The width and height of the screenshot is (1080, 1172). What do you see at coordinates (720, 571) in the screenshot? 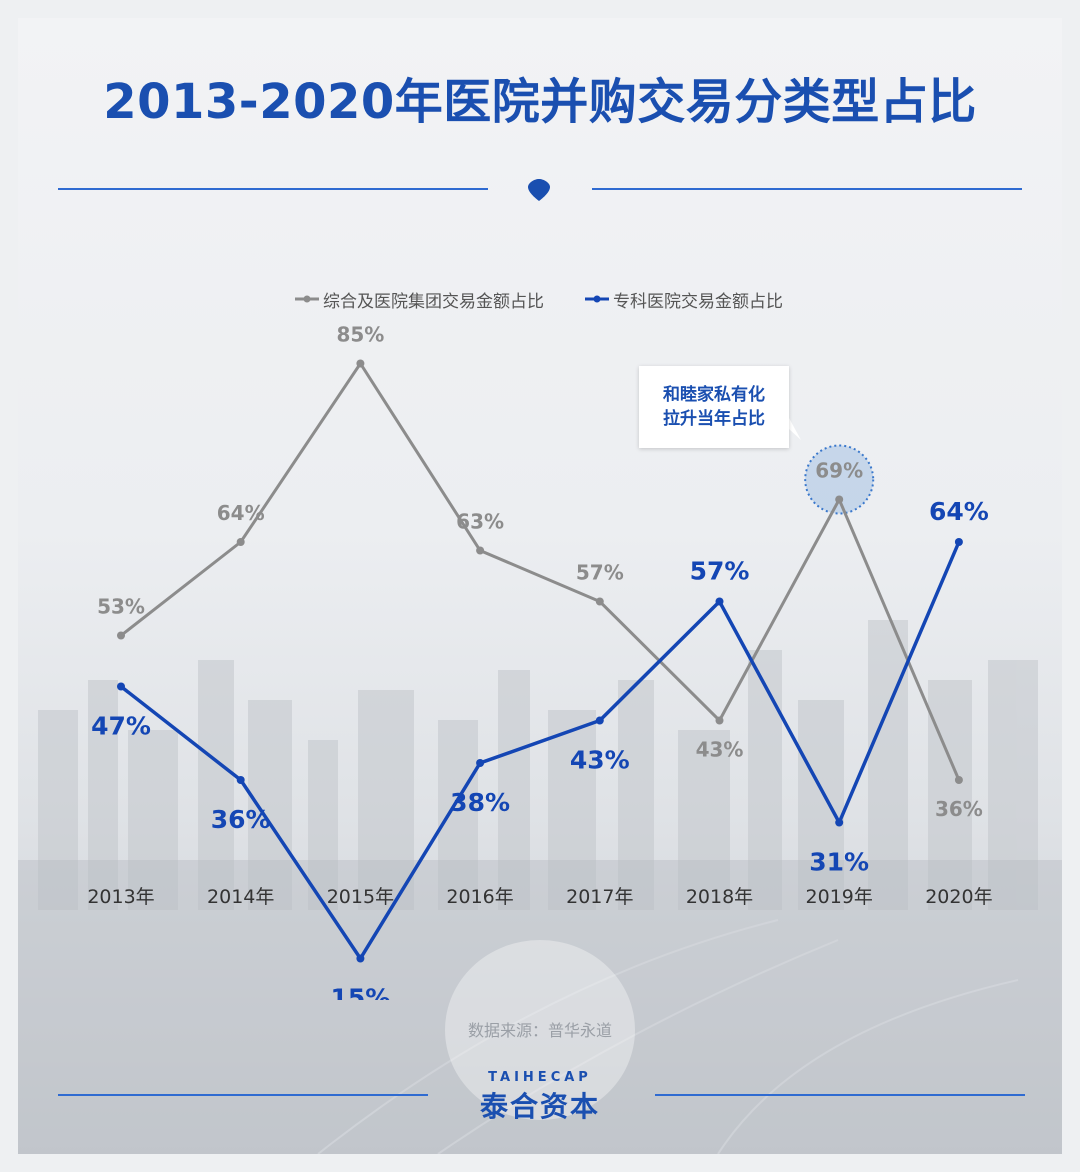
I see `data-label-blue-5: 57%` at bounding box center [720, 571].